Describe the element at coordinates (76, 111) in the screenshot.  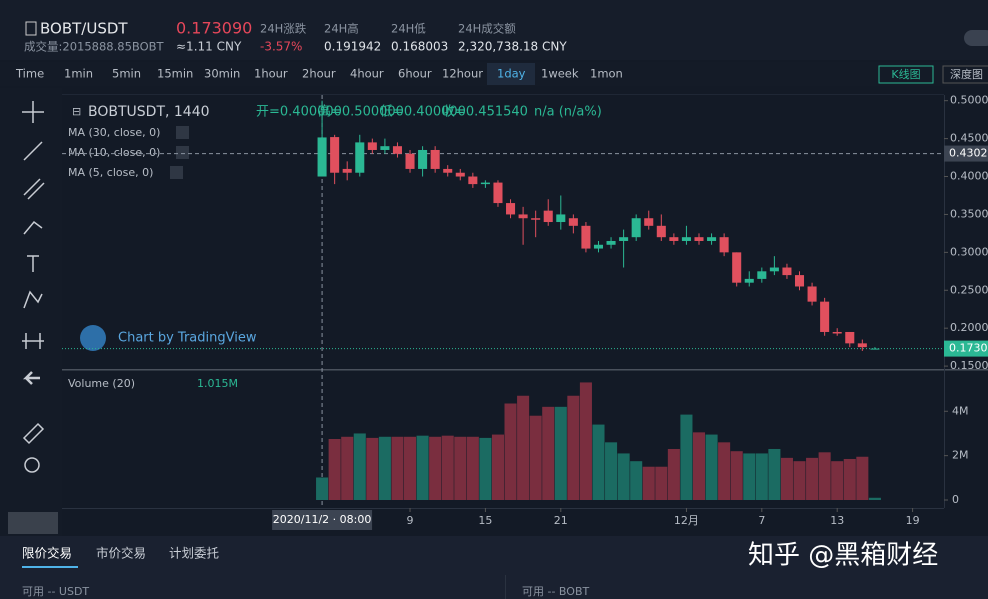
I see `collapse-icon: ⊟` at that location.